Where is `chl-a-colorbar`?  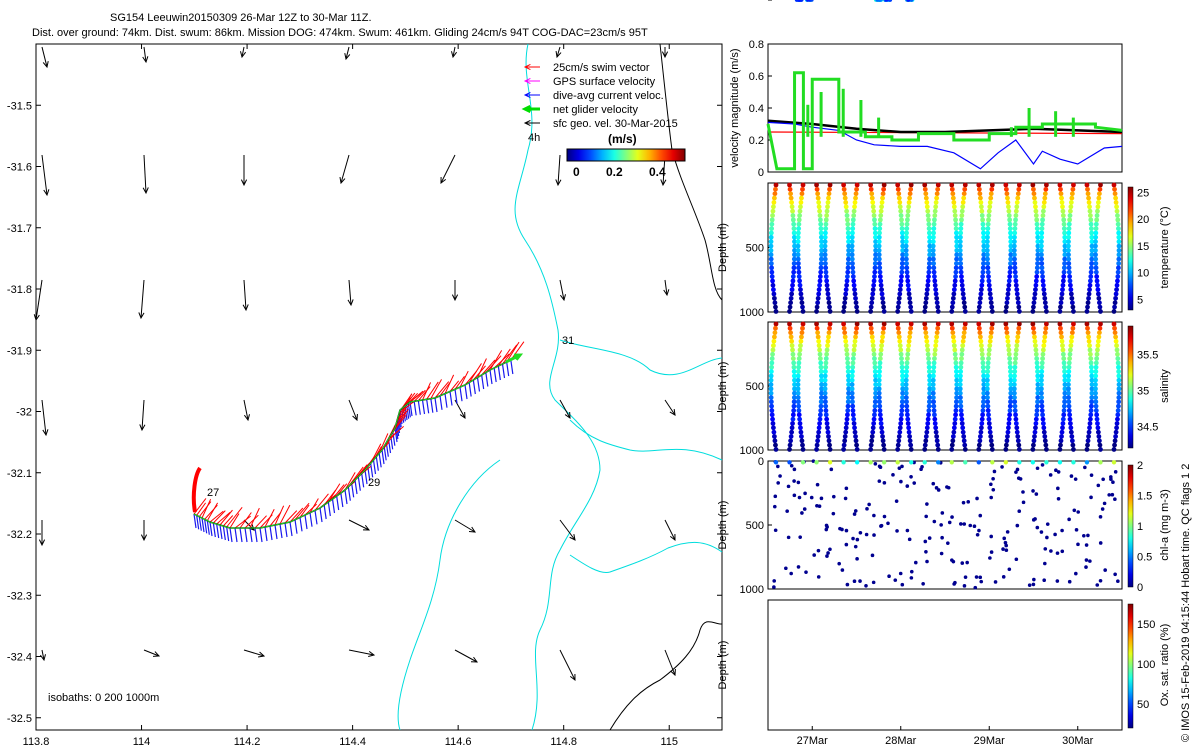
chl-a-colorbar is located at coordinates (1130, 526).